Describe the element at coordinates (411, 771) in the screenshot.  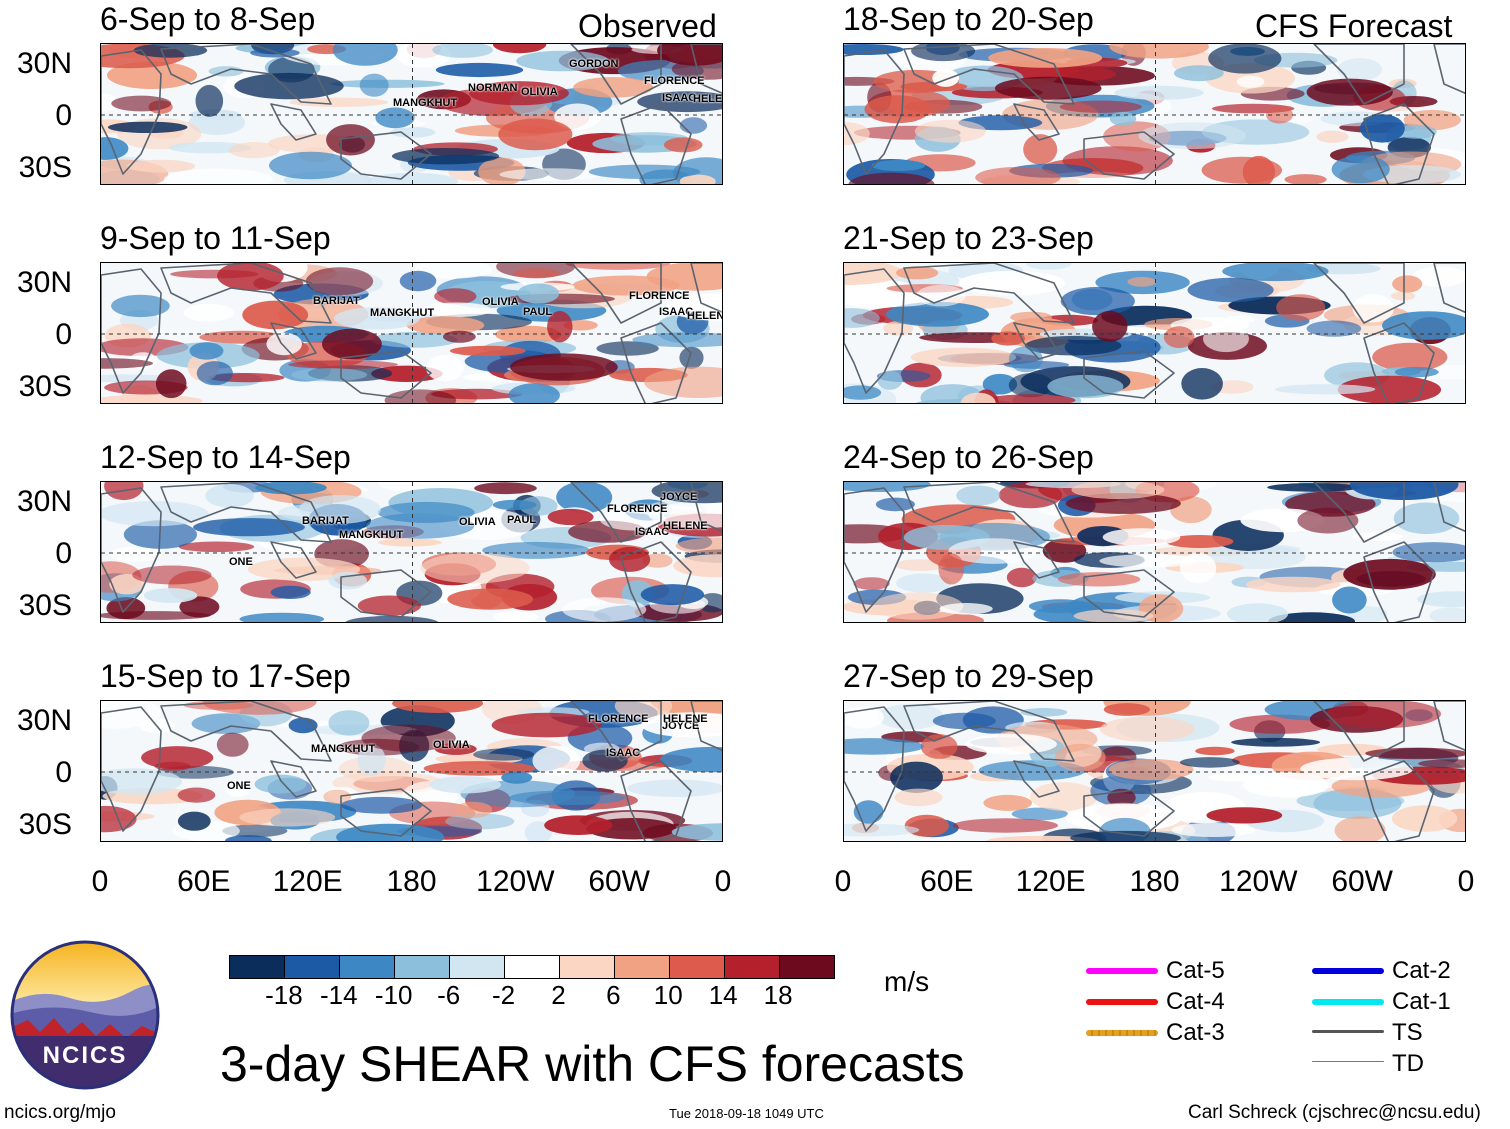
I see `shear-field` at that location.